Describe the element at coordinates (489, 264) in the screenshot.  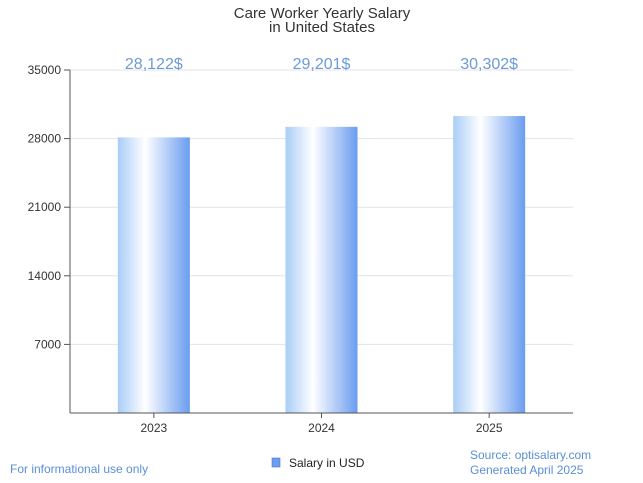
I see `bar-2025` at that location.